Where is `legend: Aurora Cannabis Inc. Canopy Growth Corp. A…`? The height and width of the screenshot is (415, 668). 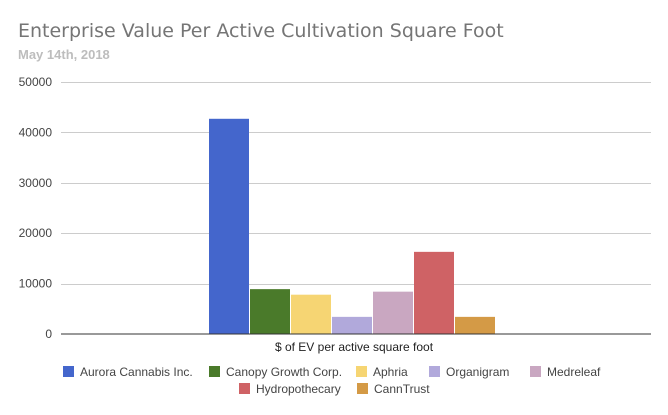
legend: Aurora Cannabis Inc. Canopy Growth Corp. A… is located at coordinates (332, 380).